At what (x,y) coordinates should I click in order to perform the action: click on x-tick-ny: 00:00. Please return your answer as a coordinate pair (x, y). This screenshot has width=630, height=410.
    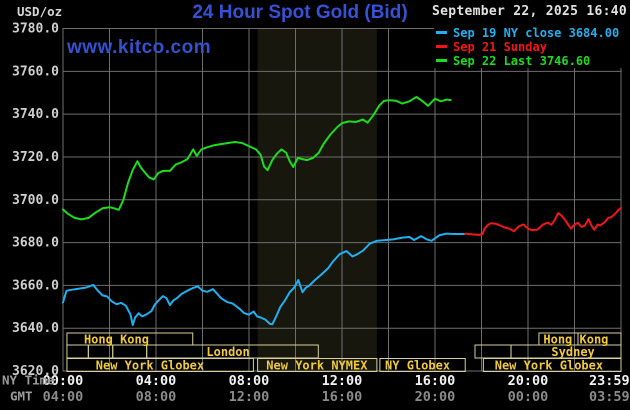
    Looking at the image, I should click on (63, 381).